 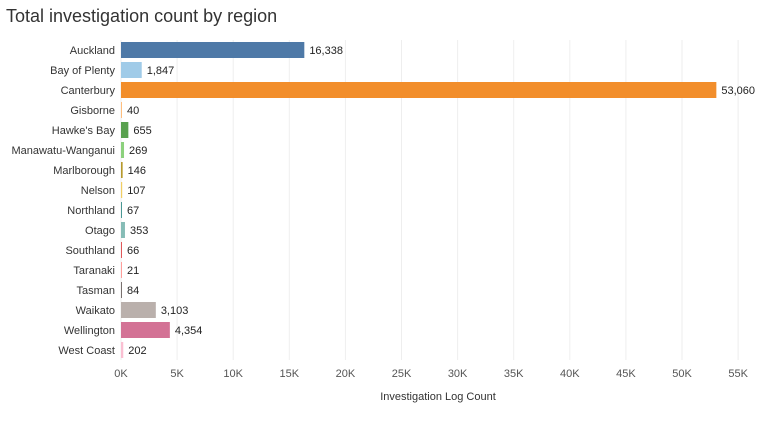 I want to click on x-tick-label: 45K, so click(x=626, y=374).